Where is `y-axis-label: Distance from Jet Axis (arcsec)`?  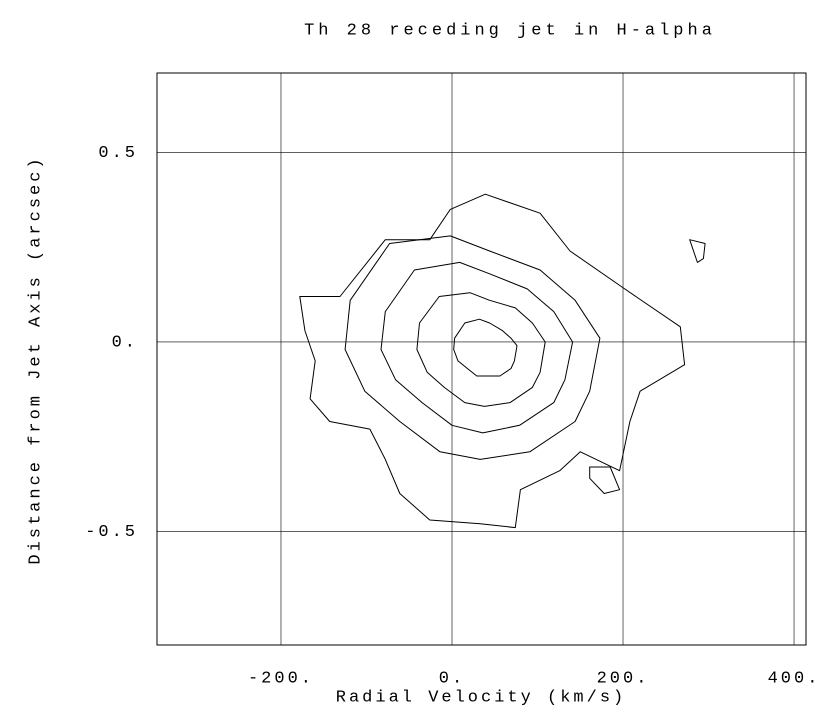 y-axis-label: Distance from Jet Axis (arcsec) is located at coordinates (35, 359).